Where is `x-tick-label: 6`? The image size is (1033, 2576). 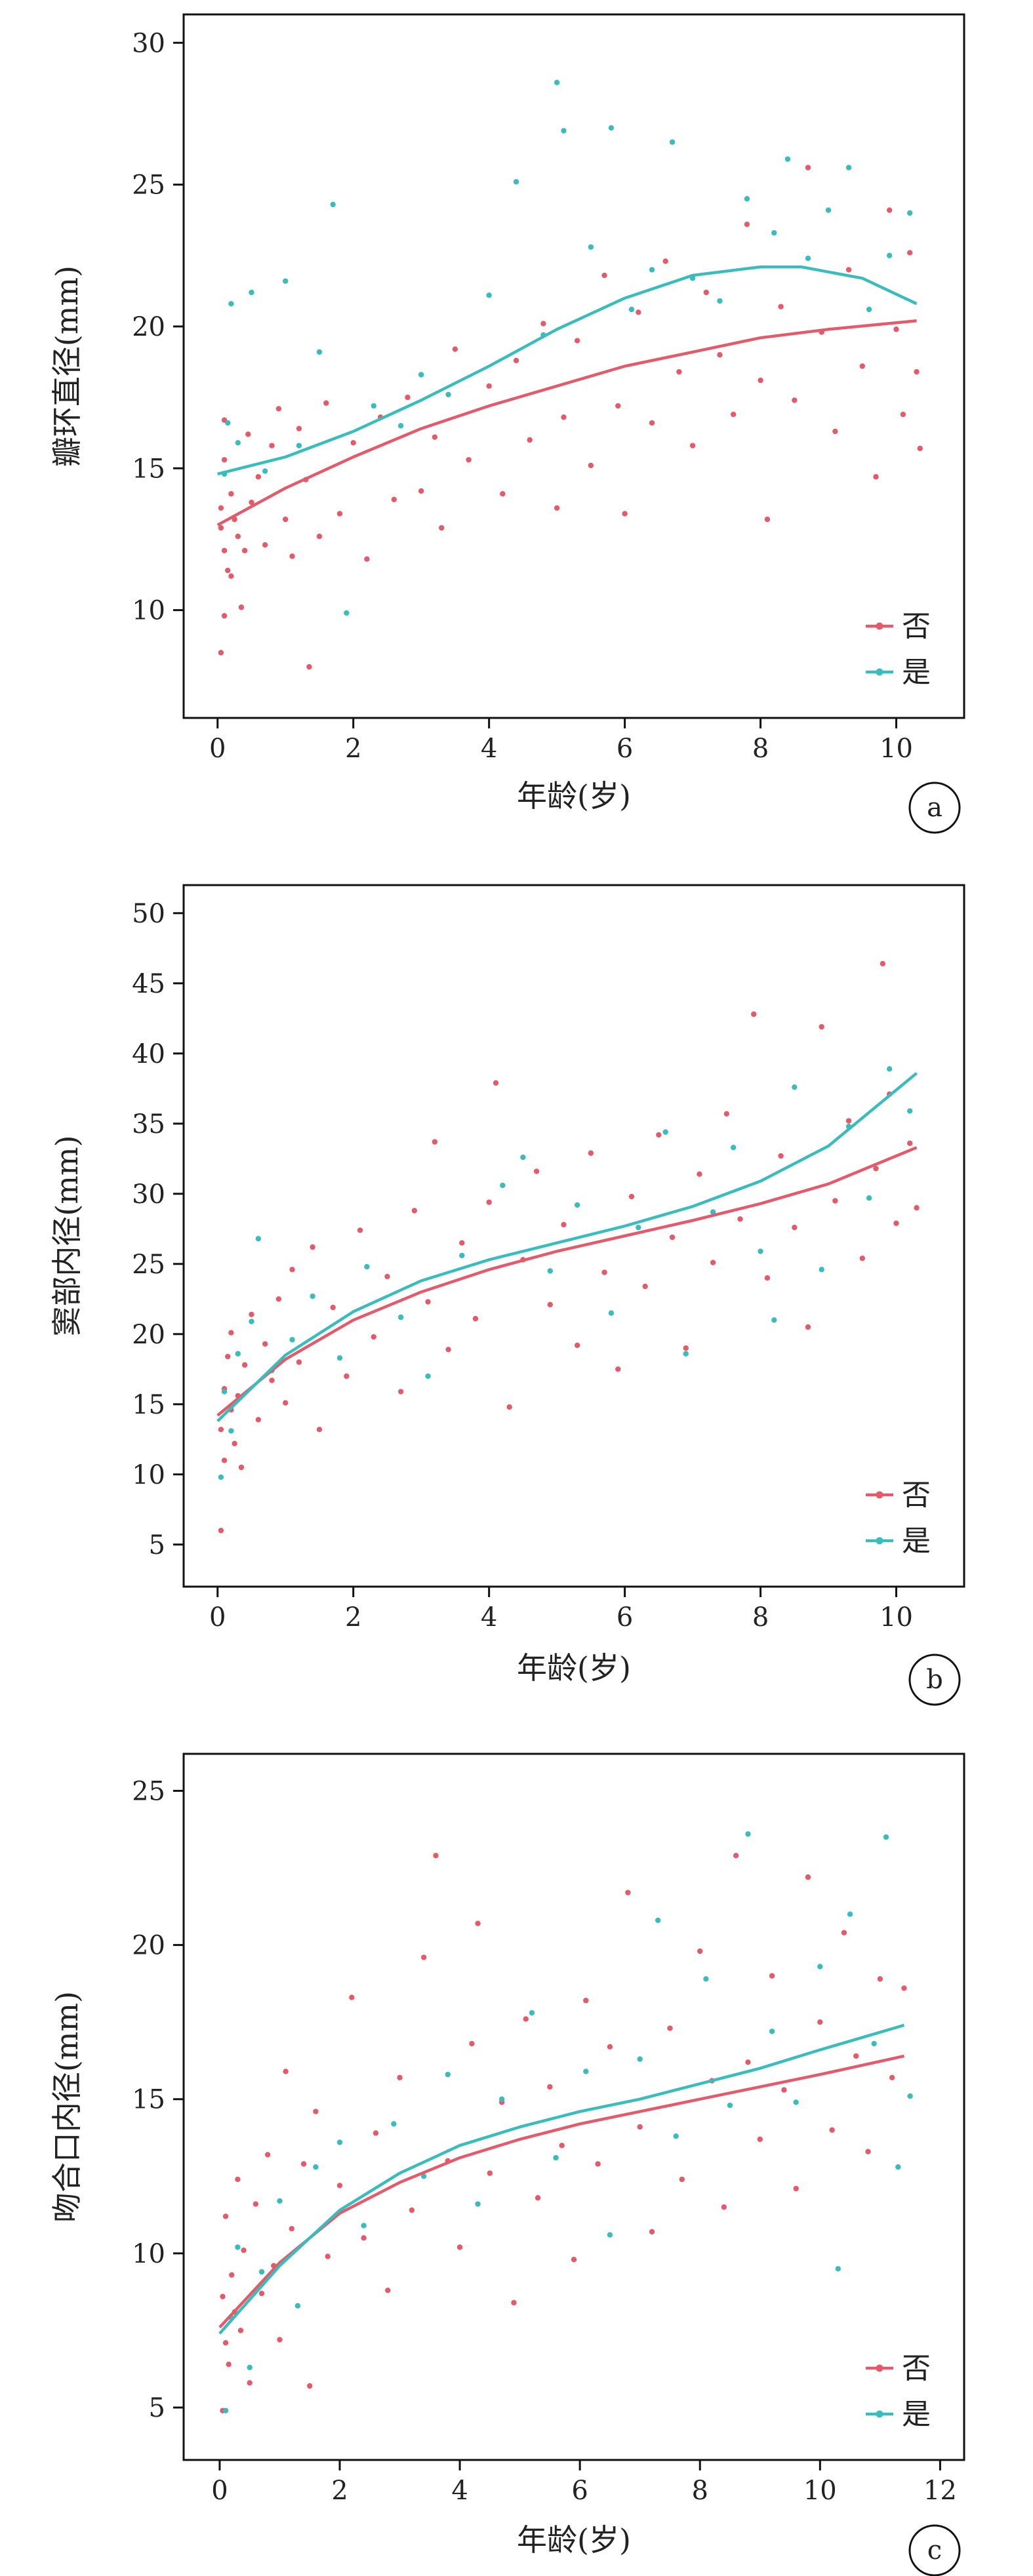 x-tick-label: 6 is located at coordinates (579, 2491).